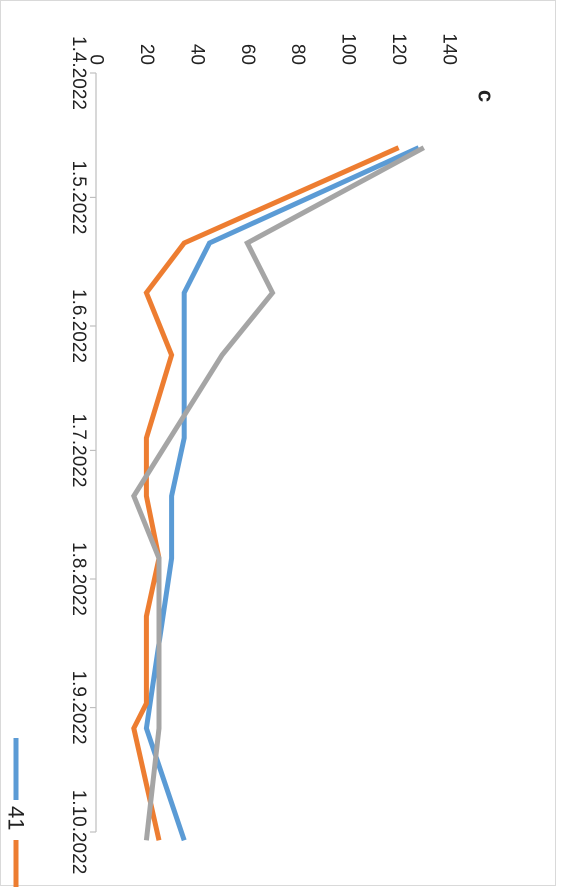 Image resolution: width=563 pixels, height=887 pixels. What do you see at coordinates (297, 54) in the screenshot?
I see `y-tick-label: 80` at bounding box center [297, 54].